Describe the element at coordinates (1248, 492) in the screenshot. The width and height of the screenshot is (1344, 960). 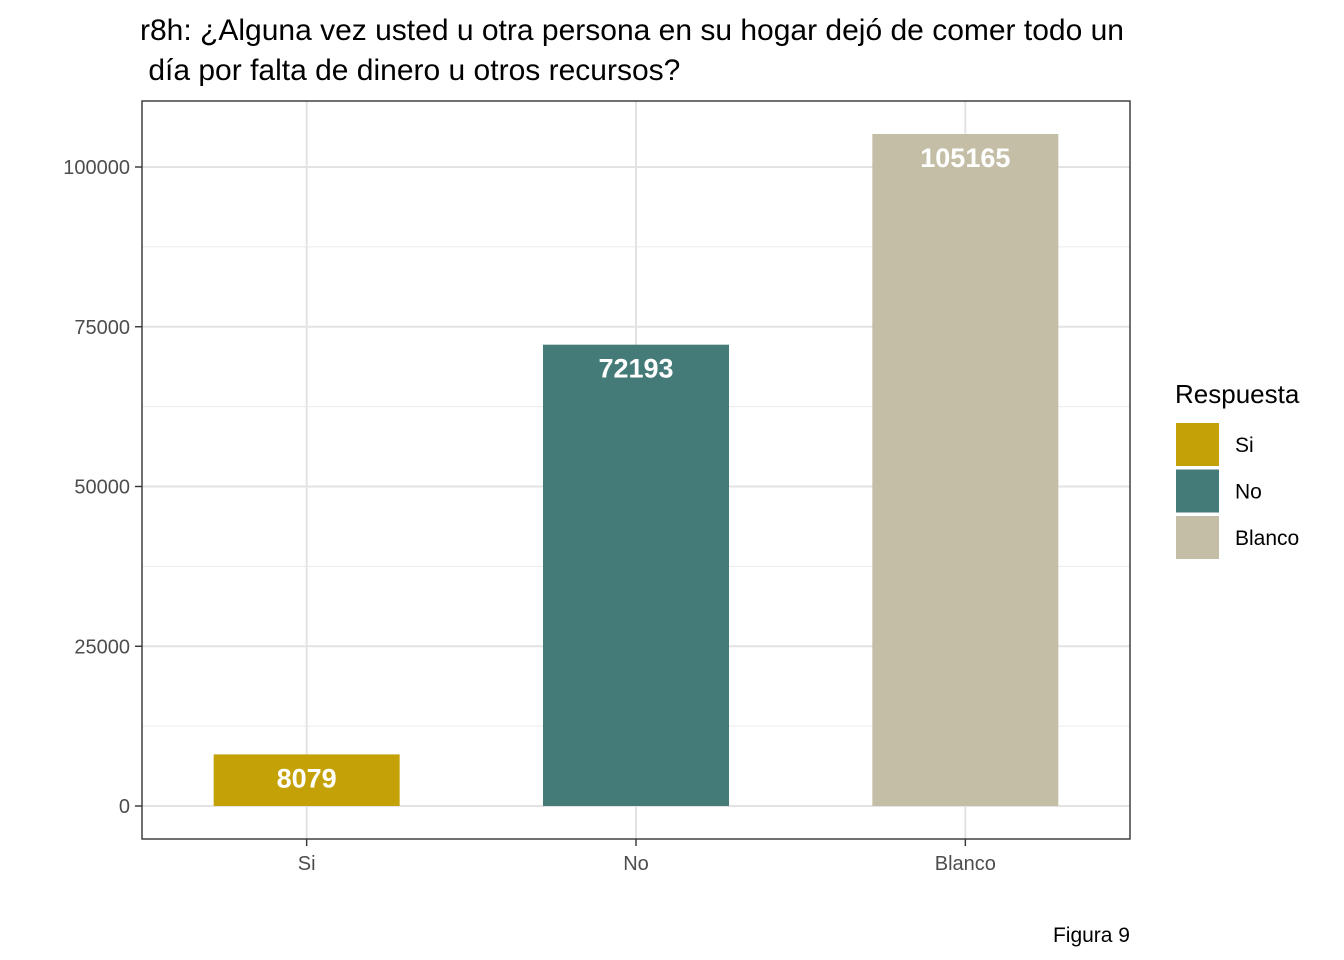
I see `legend-label: No` at that location.